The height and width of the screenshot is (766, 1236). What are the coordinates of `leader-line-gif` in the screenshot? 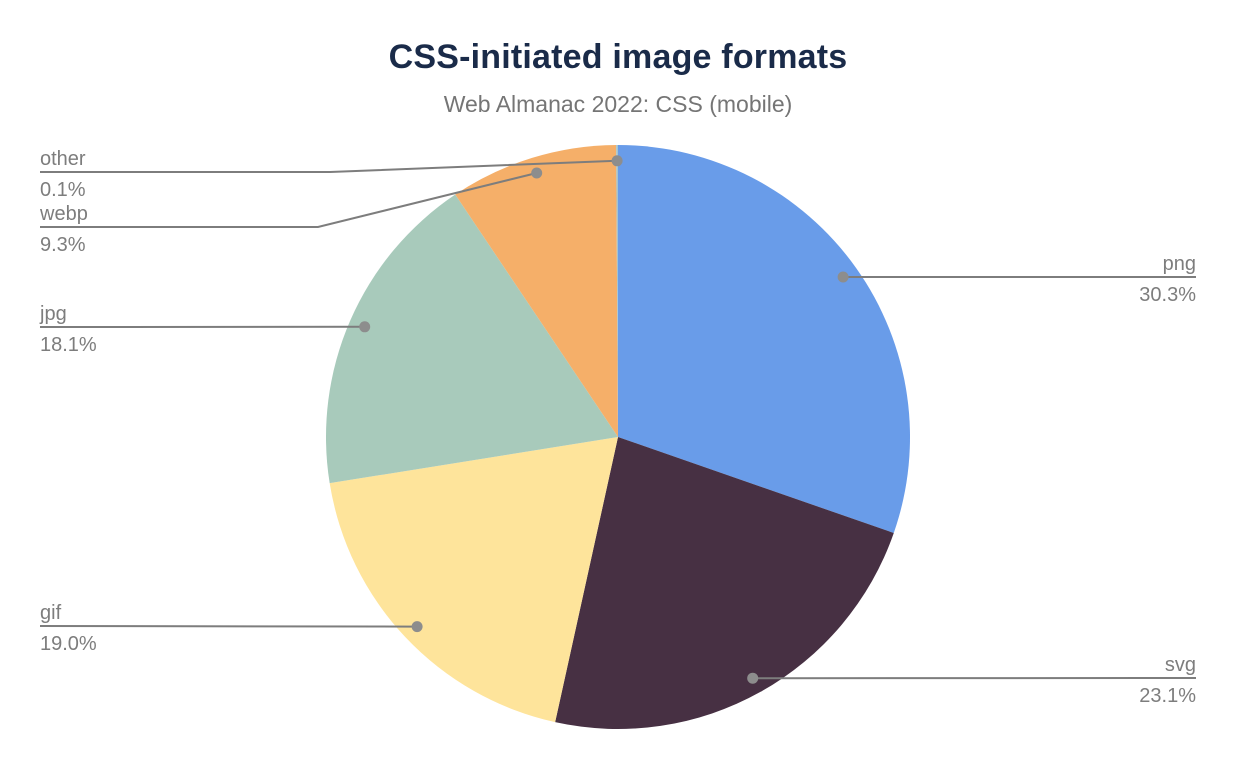 It's located at (228, 626).